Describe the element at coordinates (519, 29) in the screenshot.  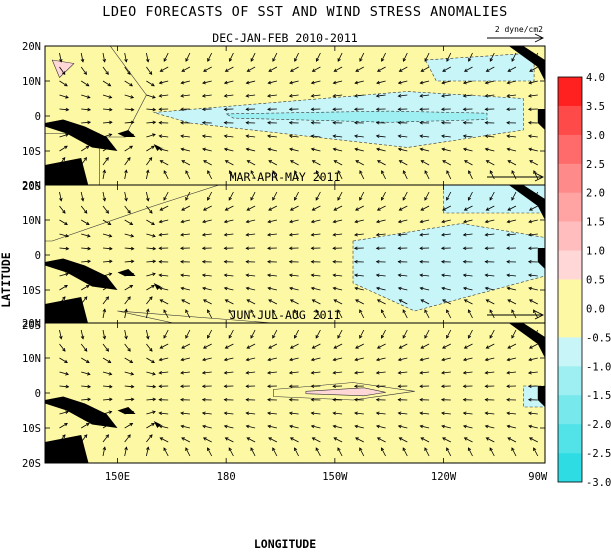
I see `reference-vector-label: 2 dyne/cm2` at that location.